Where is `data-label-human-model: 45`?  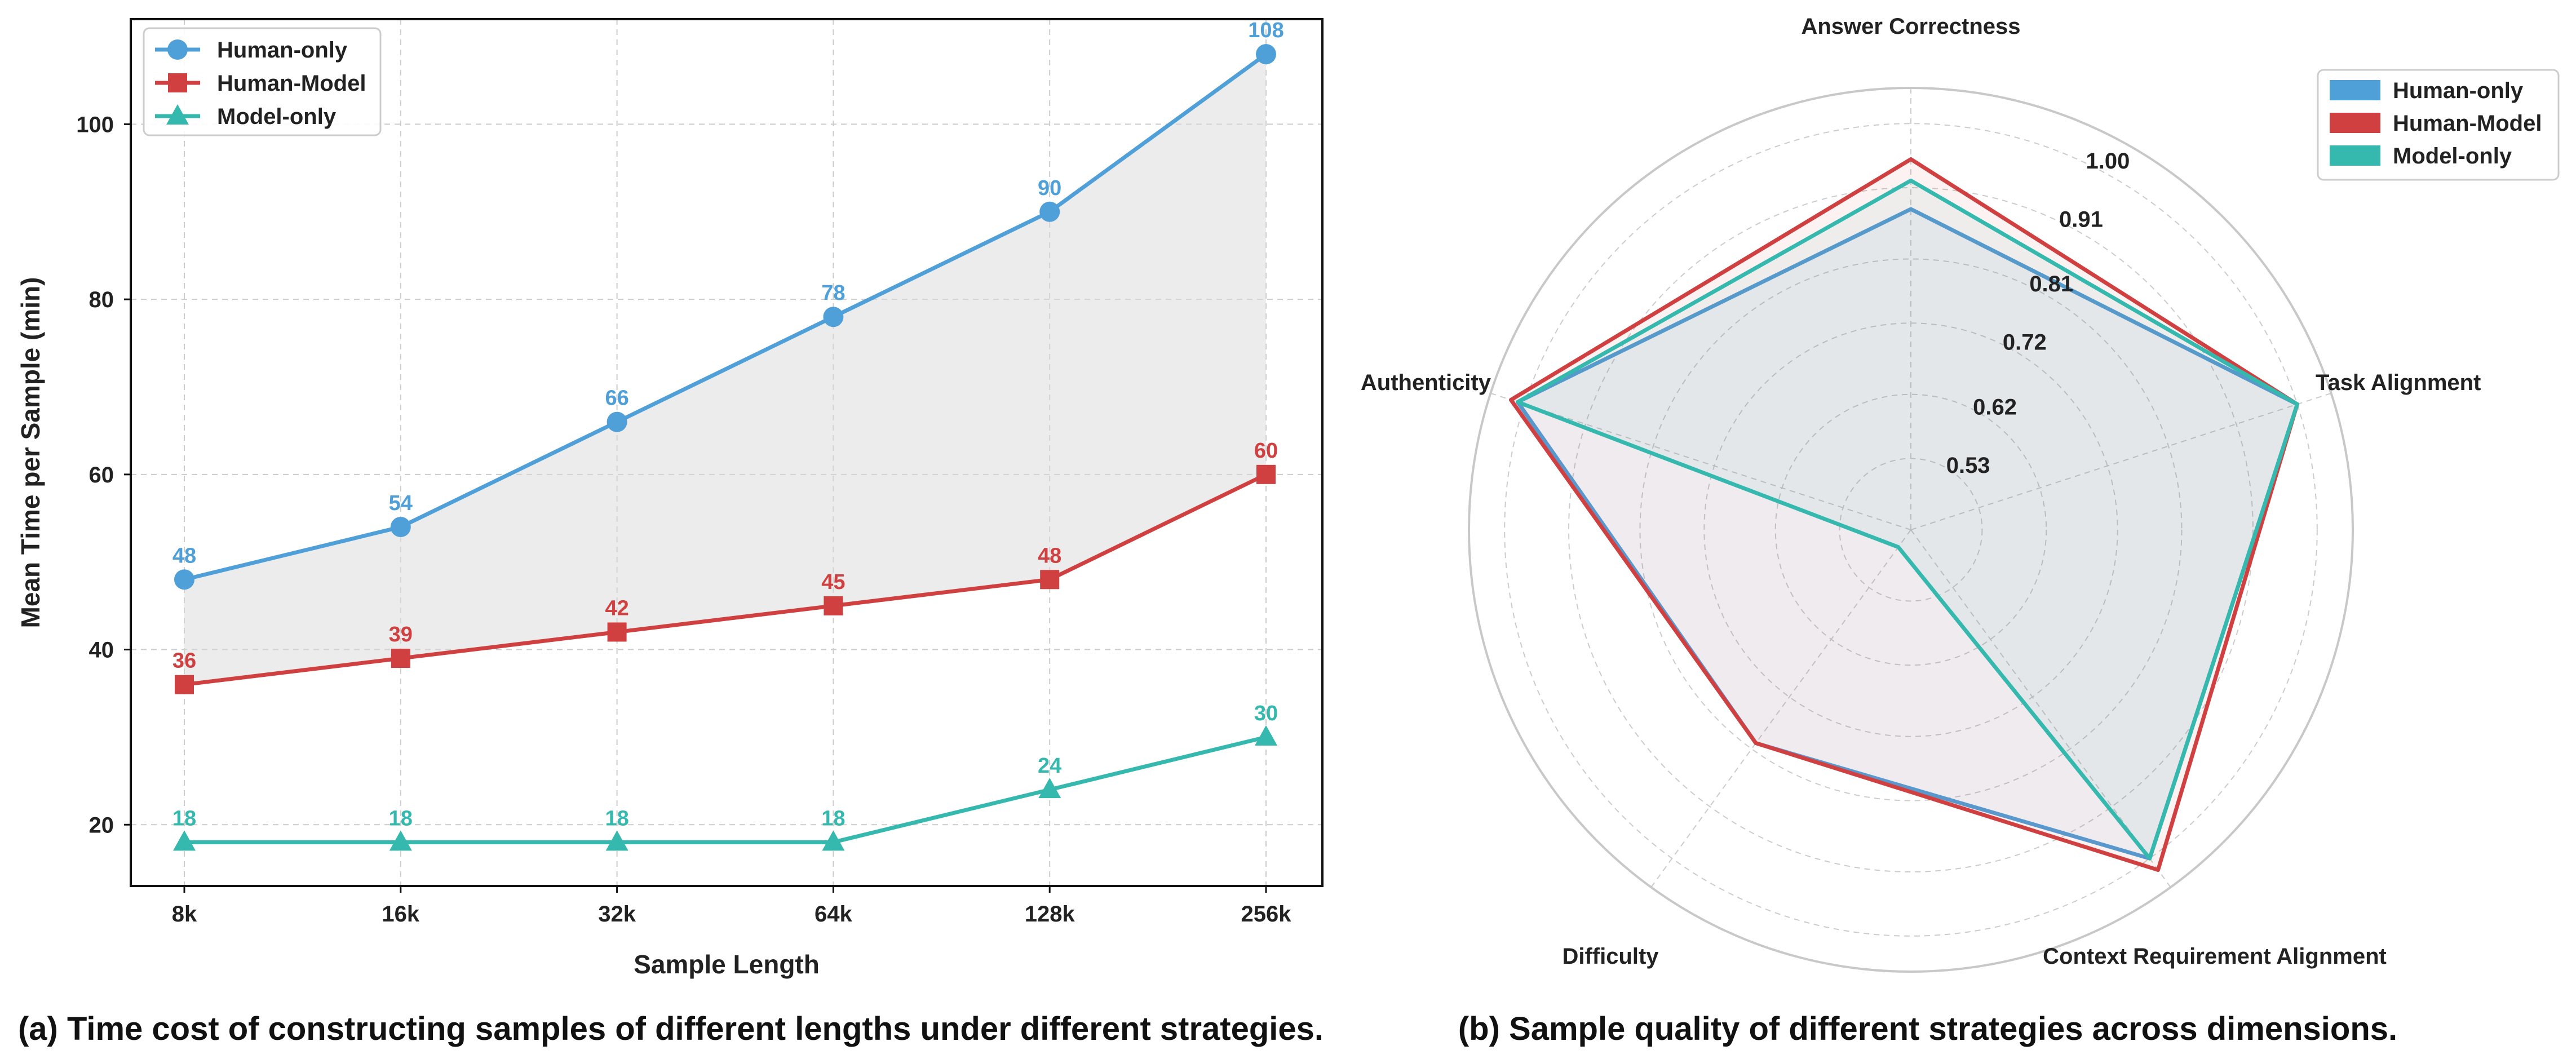 data-label-human-model: 45 is located at coordinates (833, 582).